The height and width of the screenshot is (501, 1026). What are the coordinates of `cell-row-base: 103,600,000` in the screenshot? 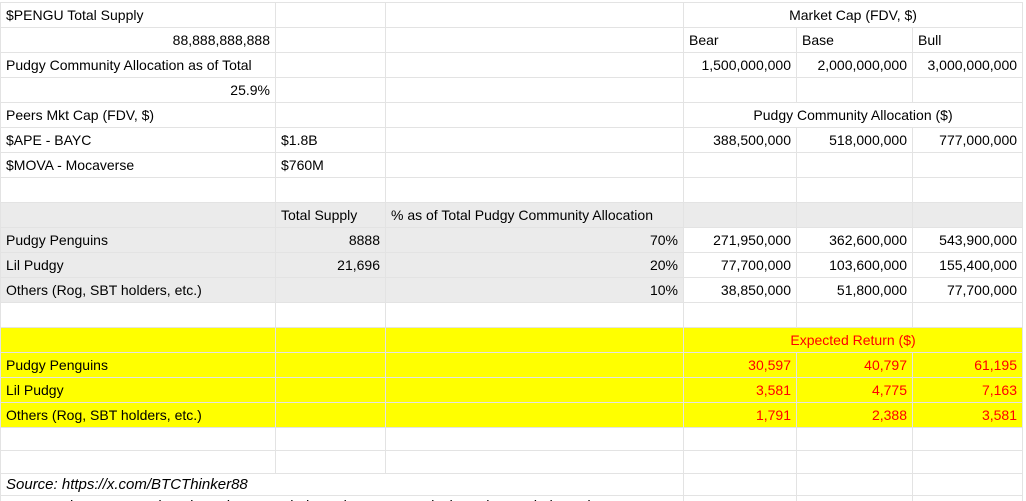 It's located at (854, 265).